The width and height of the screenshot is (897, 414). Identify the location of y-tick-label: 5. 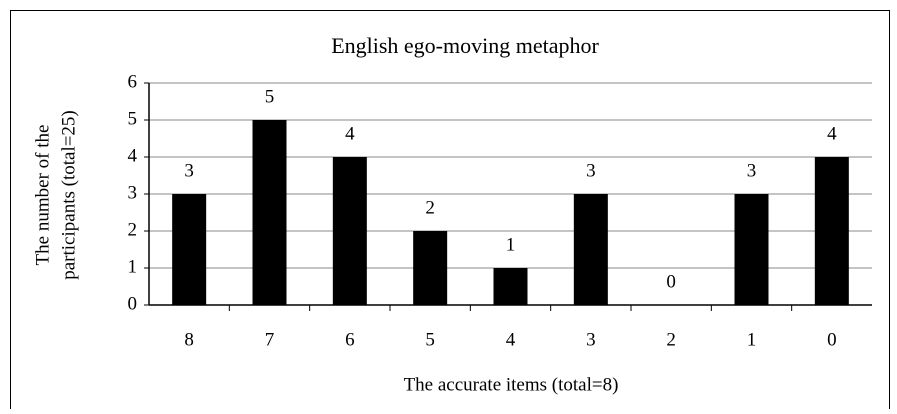
(133, 118).